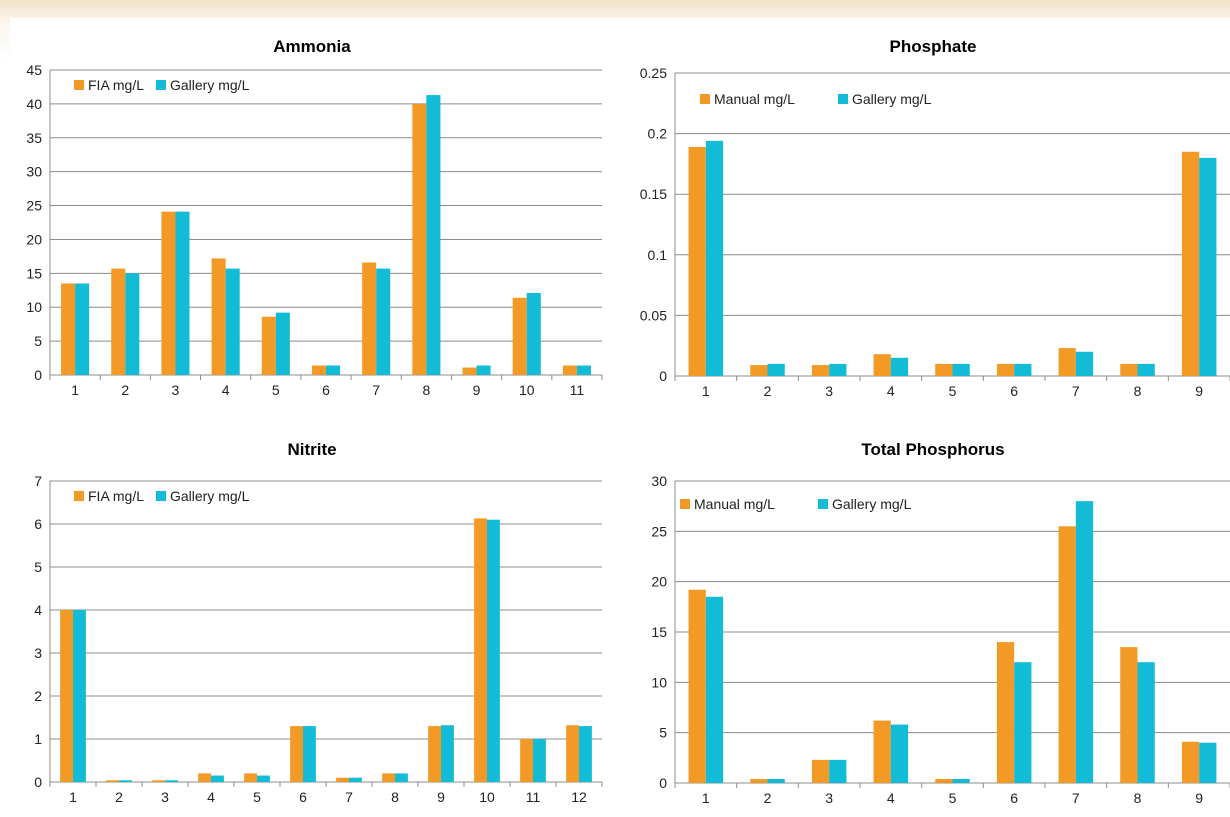  Describe the element at coordinates (653, 73) in the screenshot. I see `phosphate-y-tick-label: 0.25` at that location.